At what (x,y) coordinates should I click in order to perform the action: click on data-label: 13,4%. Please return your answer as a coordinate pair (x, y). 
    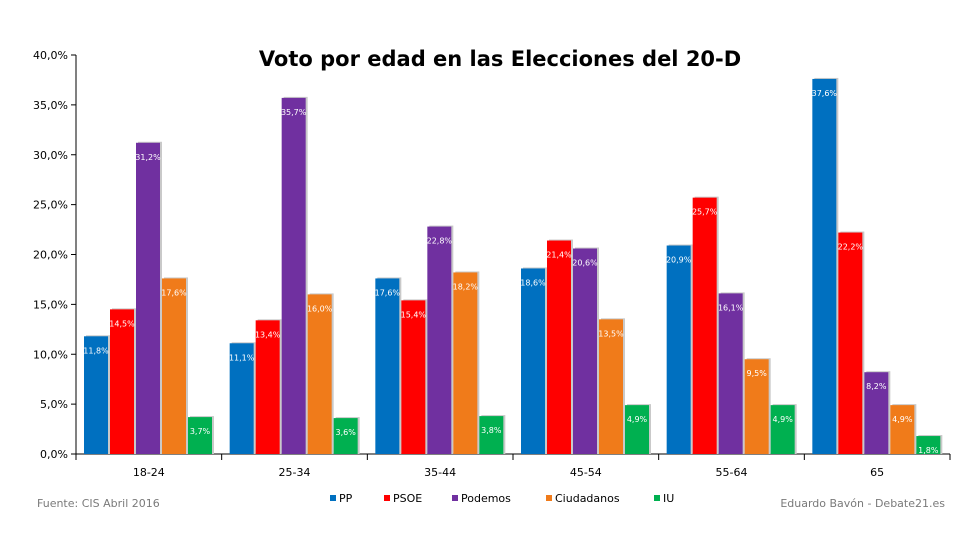
    Looking at the image, I should click on (268, 334).